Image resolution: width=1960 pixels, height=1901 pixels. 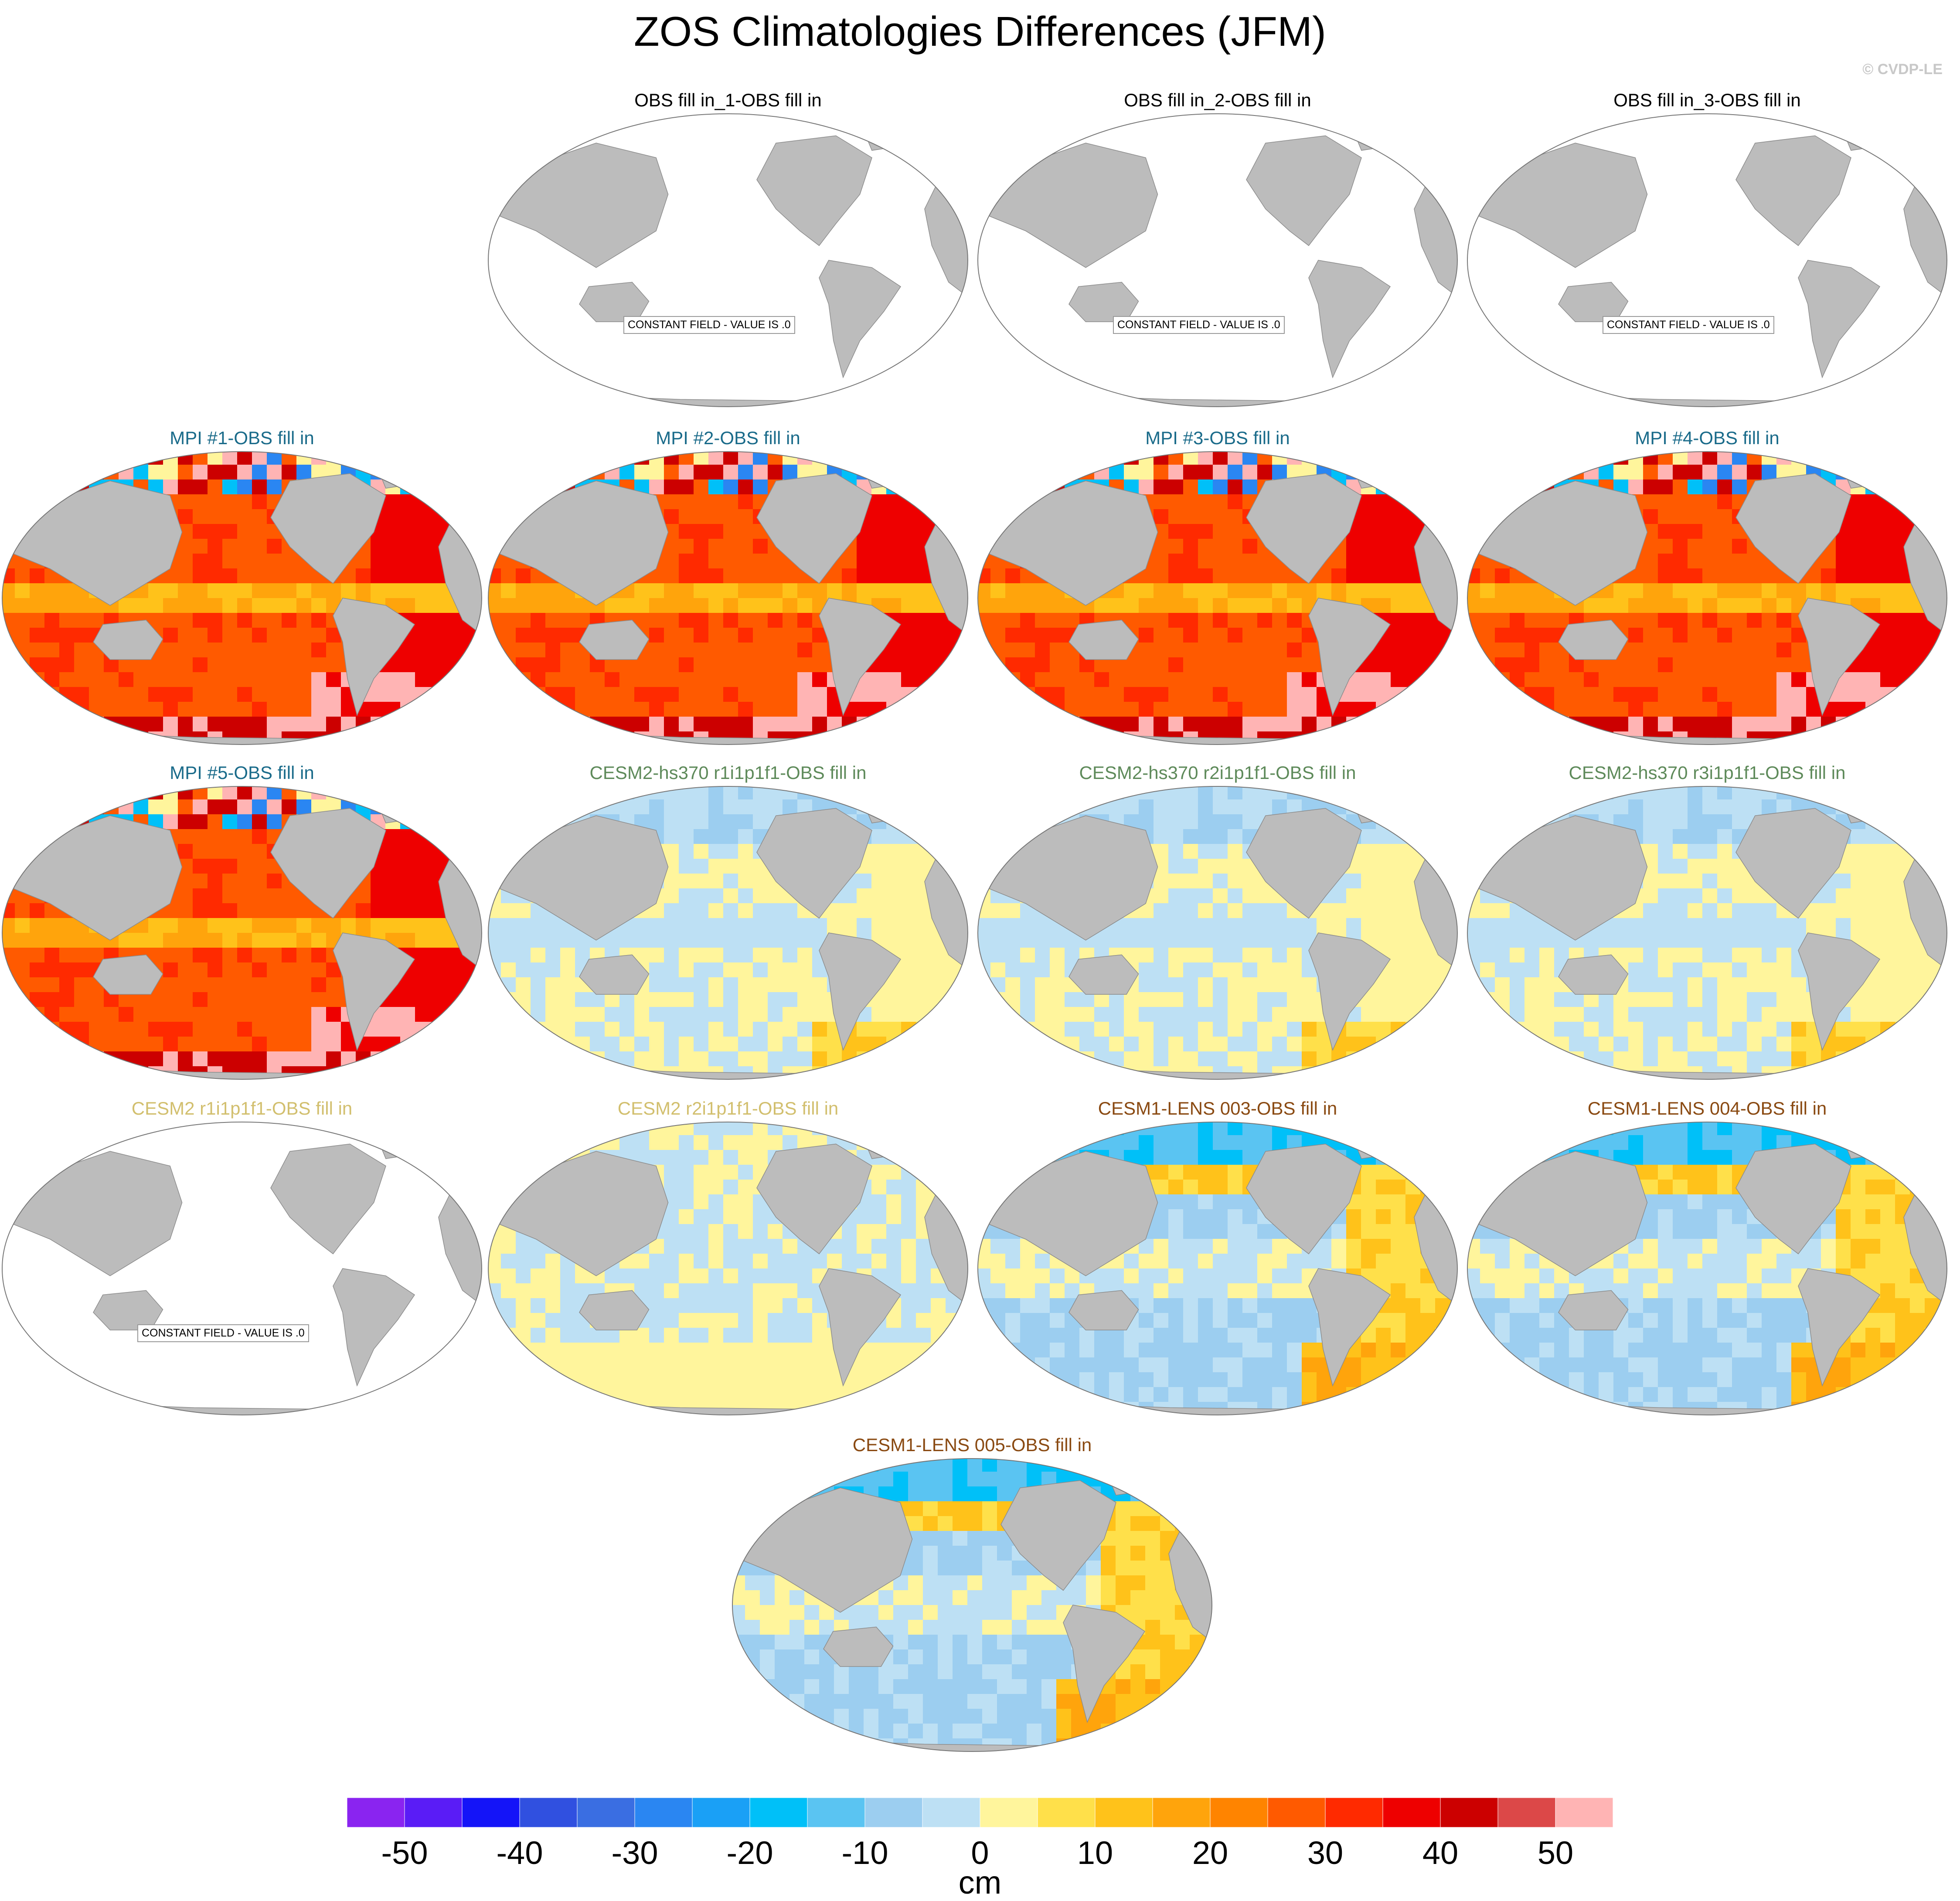 What do you see at coordinates (1902, 69) in the screenshot?
I see `credit-label: © CVDP-LE` at bounding box center [1902, 69].